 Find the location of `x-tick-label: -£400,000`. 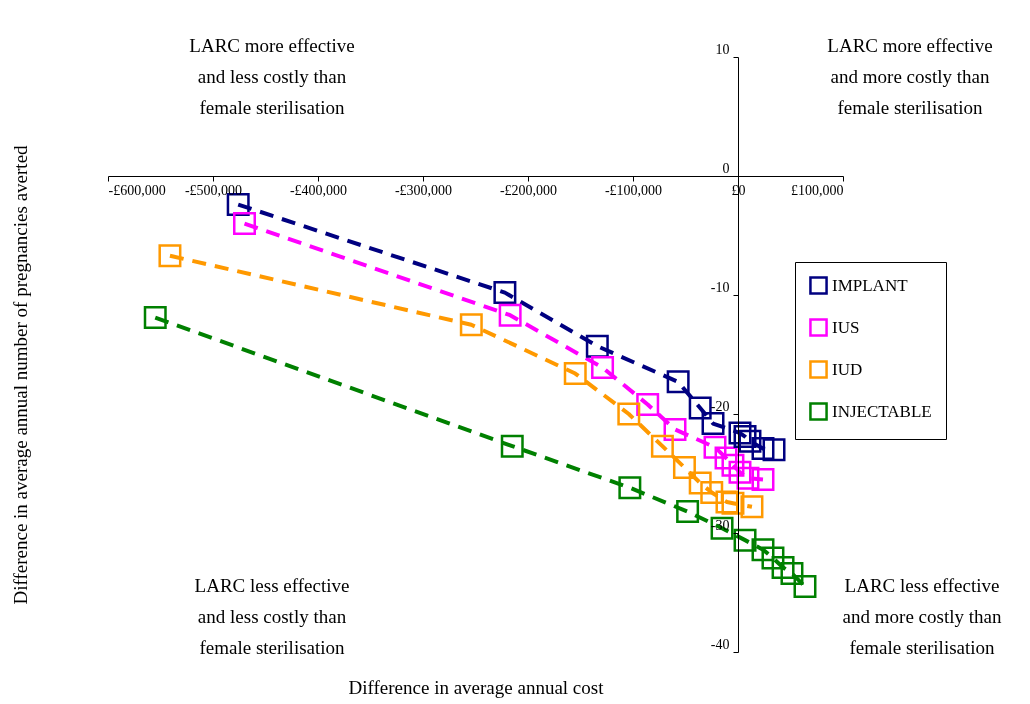

x-tick-label: -£400,000 is located at coordinates (318, 190).